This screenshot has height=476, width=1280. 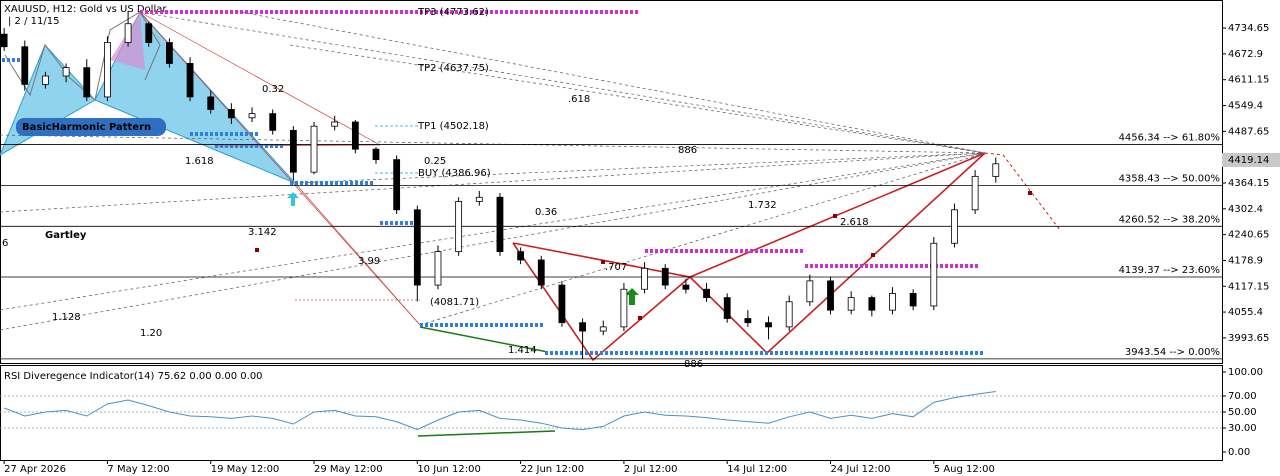 I want to click on last-price-box, so click(x=1251, y=159).